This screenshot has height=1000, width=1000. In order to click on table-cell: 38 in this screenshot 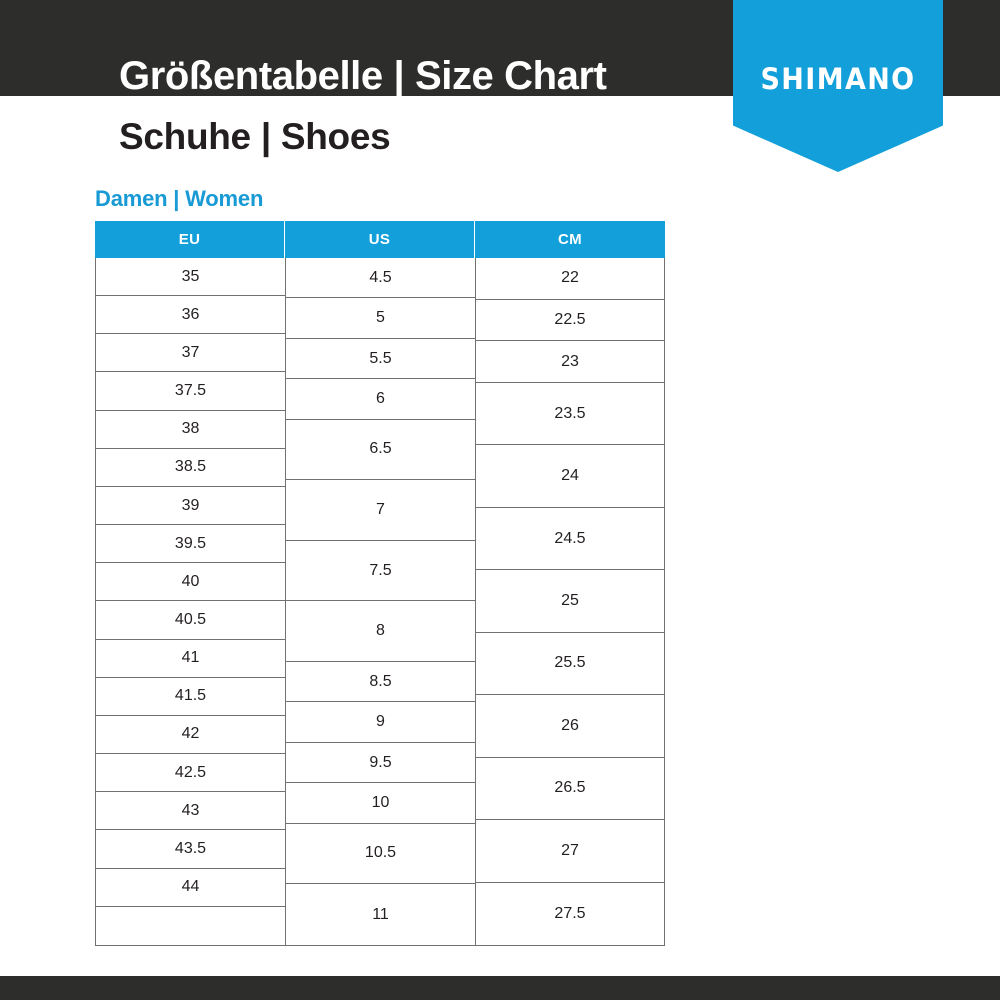, I will do `click(190, 430)`.